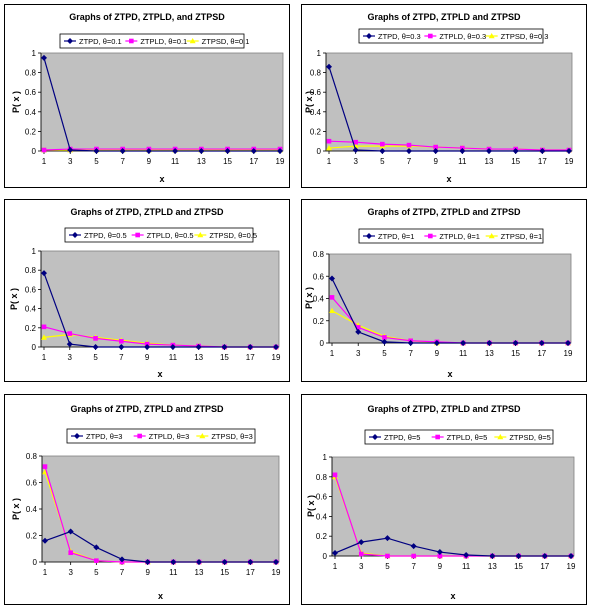 Image resolution: width=593 pixels, height=610 pixels. Describe the element at coordinates (169, 436) in the screenshot. I see `legend-entry: ZTPLD, θ=3` at that location.